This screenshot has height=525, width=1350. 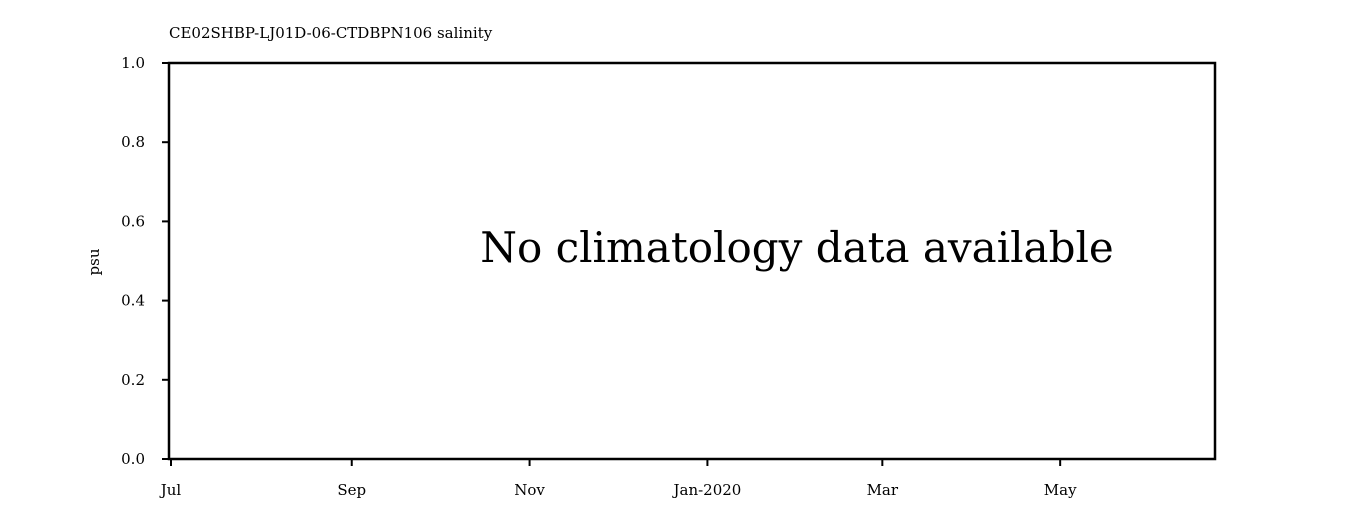 What do you see at coordinates (133, 301) in the screenshot?
I see `y-tick-label: 0.4` at bounding box center [133, 301].